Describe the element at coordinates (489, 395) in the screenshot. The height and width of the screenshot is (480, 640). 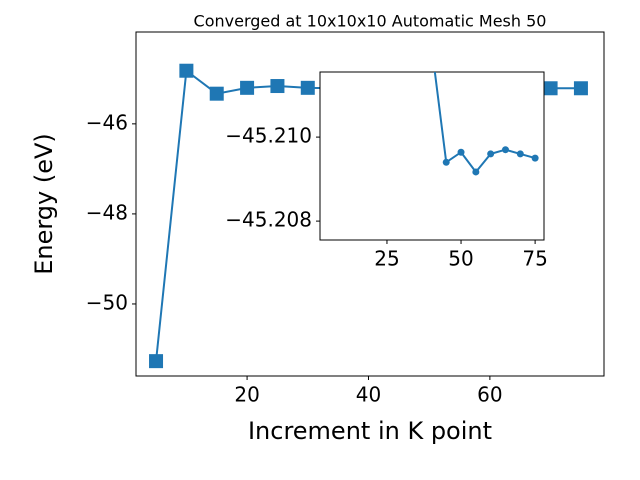
I see `x-tick-label: 60` at that location.